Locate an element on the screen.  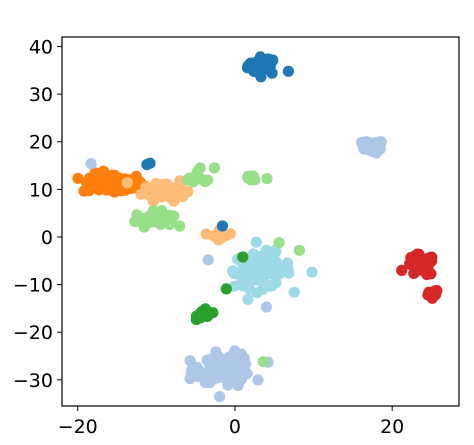
y-tick-label: 10 is located at coordinates (41, 190).